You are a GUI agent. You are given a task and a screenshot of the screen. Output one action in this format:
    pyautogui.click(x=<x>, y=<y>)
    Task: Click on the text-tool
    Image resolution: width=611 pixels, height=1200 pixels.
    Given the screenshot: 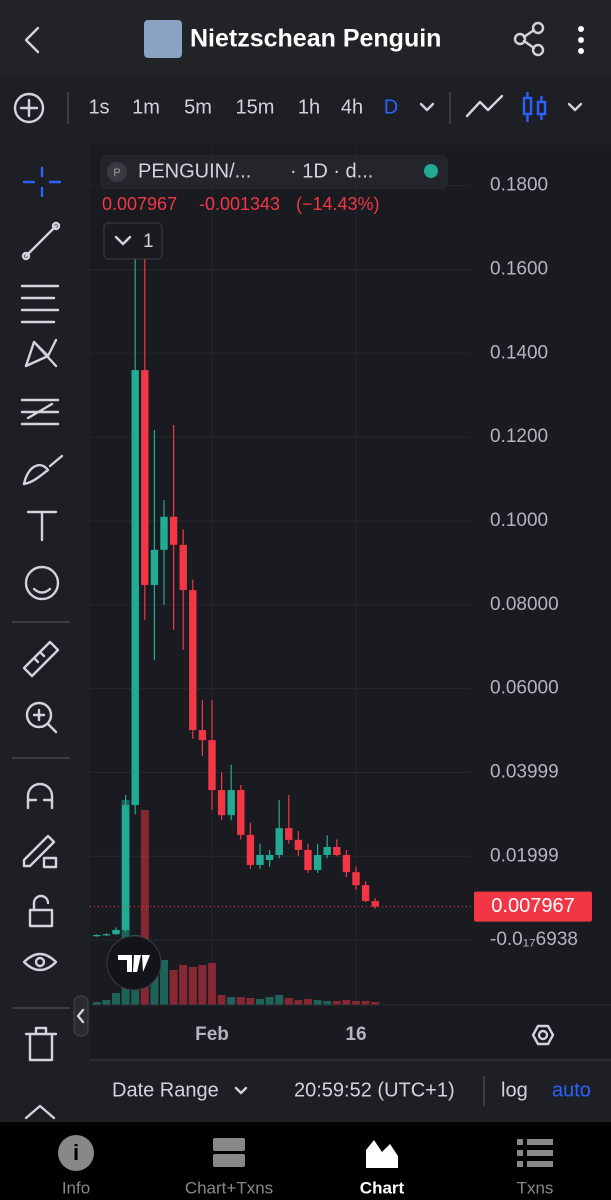 What is the action you would take?
    pyautogui.click(x=42, y=526)
    